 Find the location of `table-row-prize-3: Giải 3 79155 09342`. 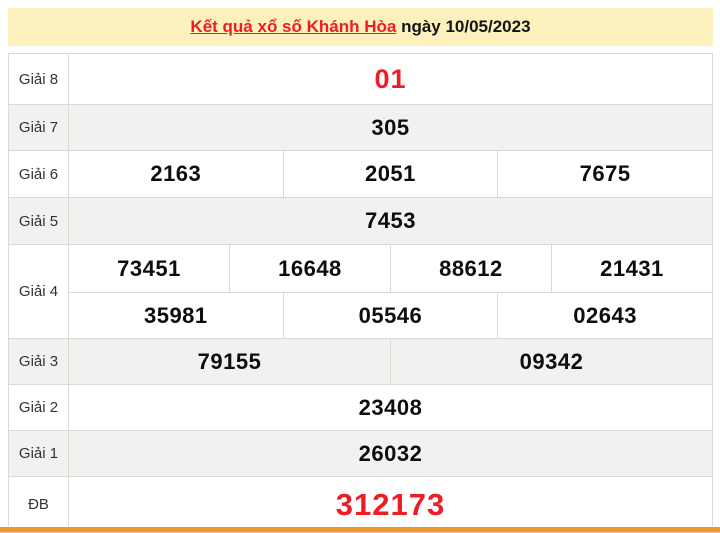

table-row-prize-3: Giải 3 79155 09342 is located at coordinates (361, 361).